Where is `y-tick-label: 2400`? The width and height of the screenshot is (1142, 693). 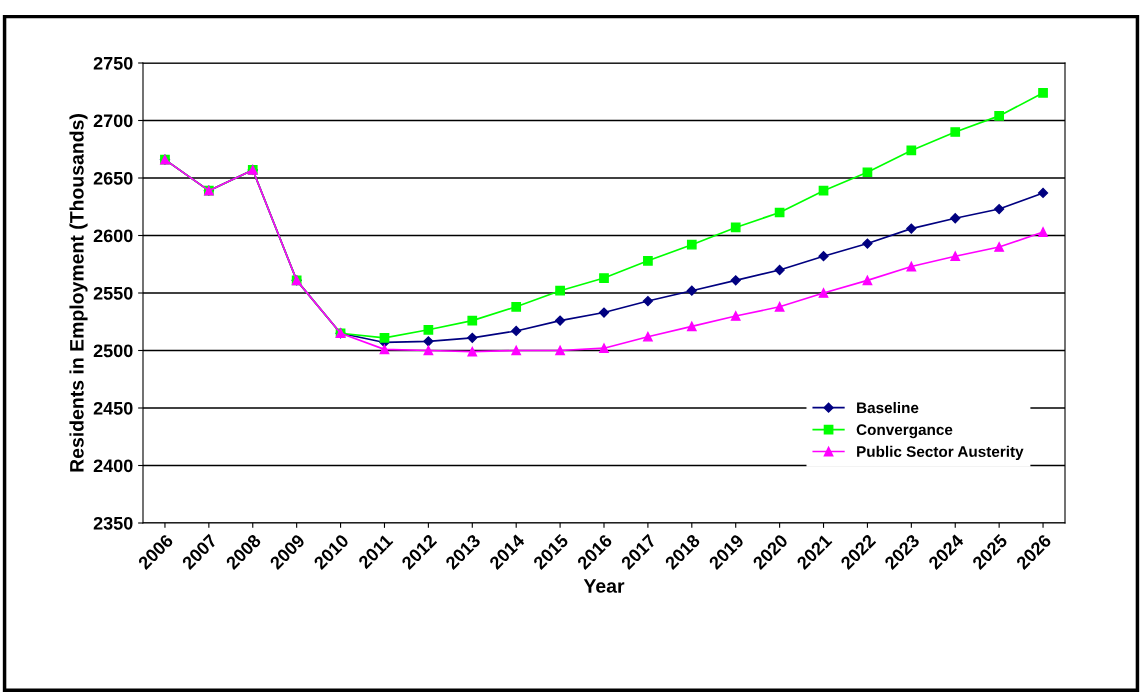
y-tick-label: 2400 is located at coordinates (113, 466).